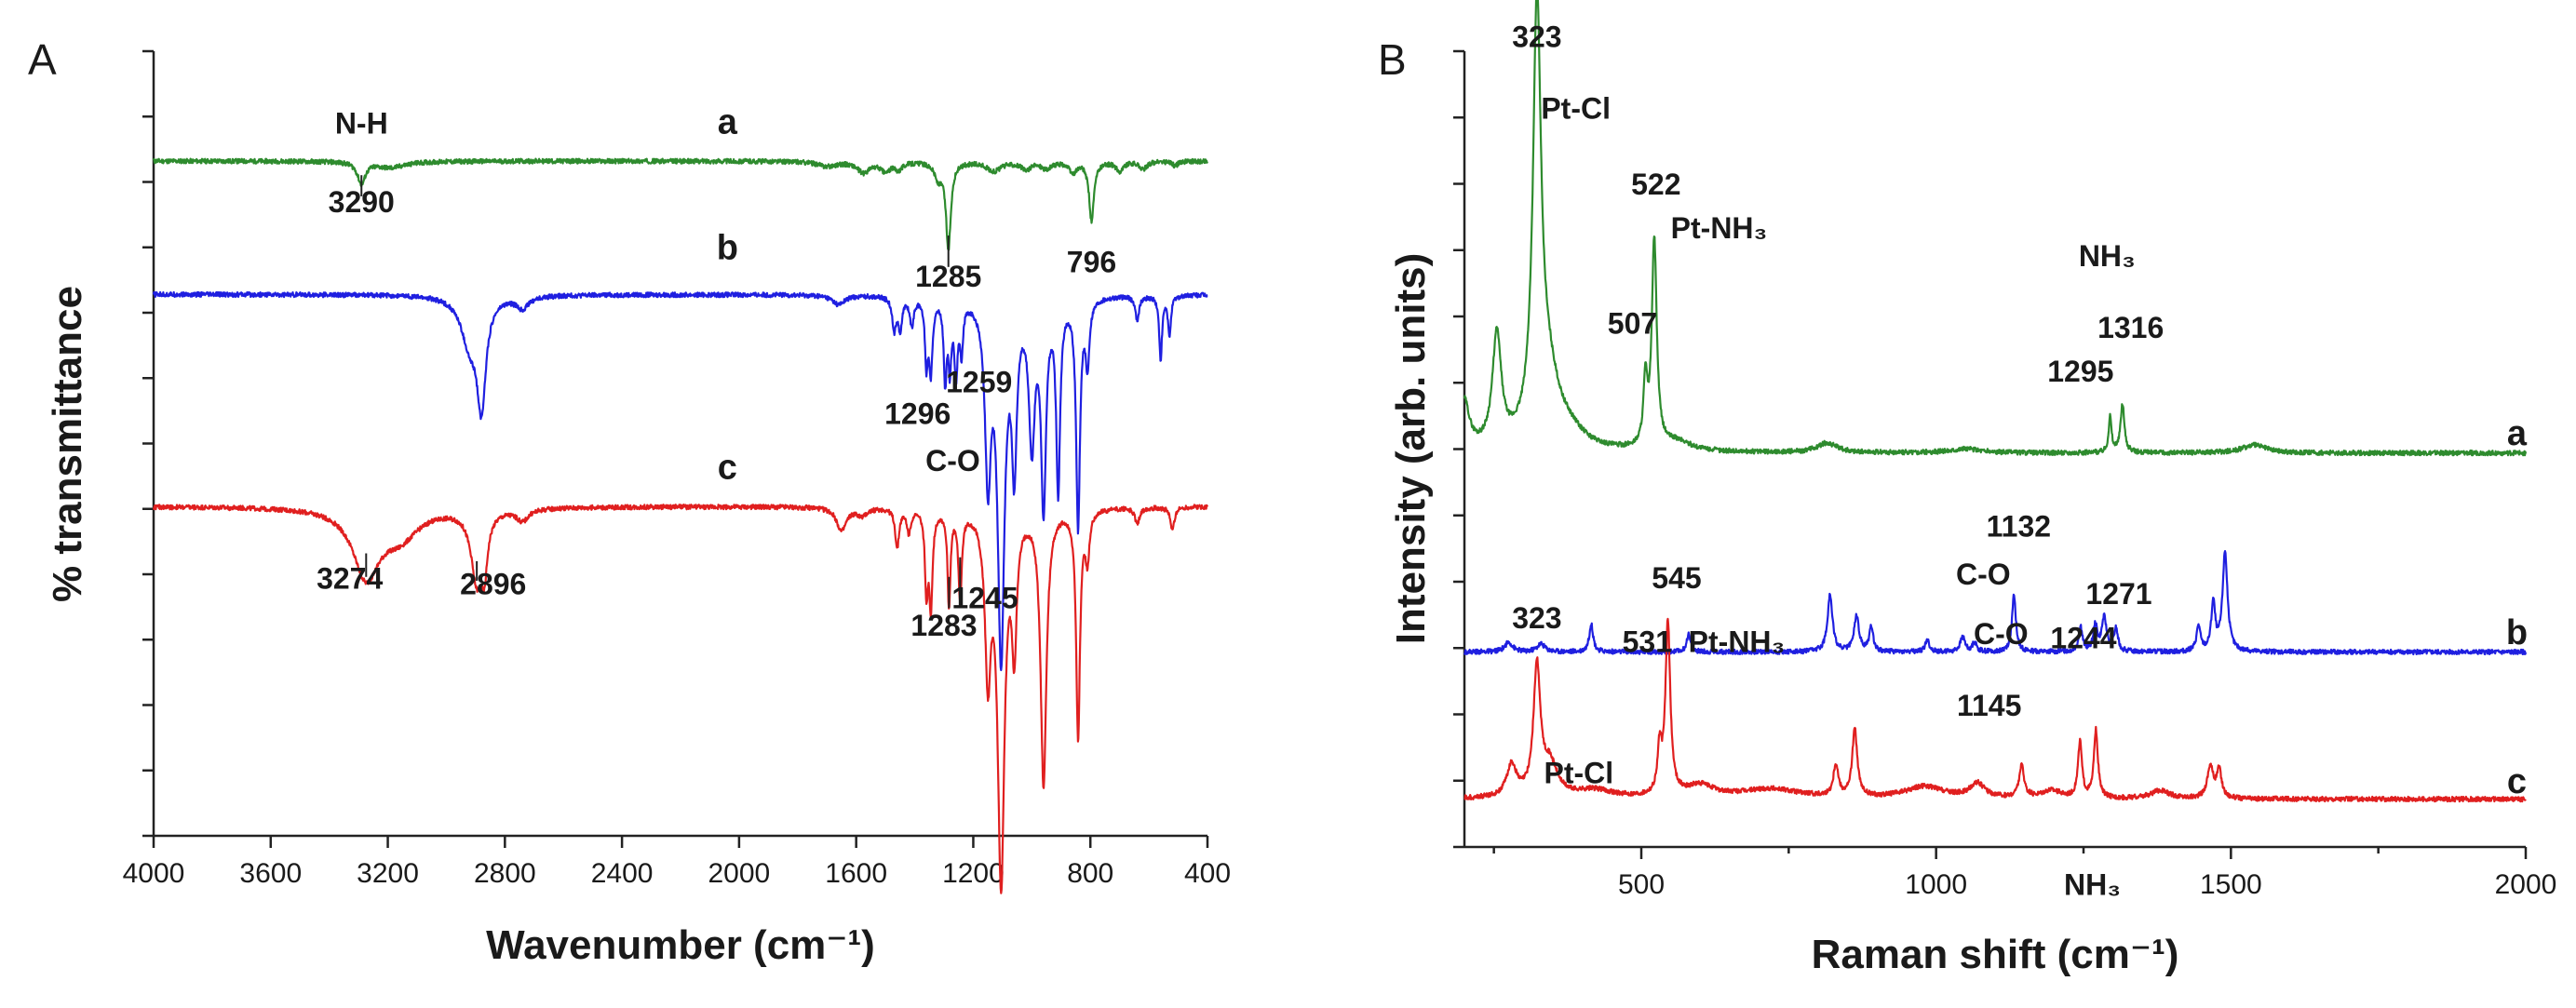 Image resolution: width=2576 pixels, height=1008 pixels. What do you see at coordinates (2130, 327) in the screenshot?
I see `raman-annotation: 1316` at bounding box center [2130, 327].